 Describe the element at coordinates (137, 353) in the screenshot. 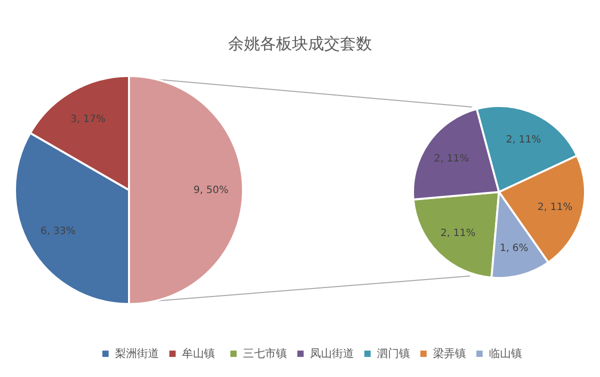

I see `legend-label: 梨洲街道` at that location.